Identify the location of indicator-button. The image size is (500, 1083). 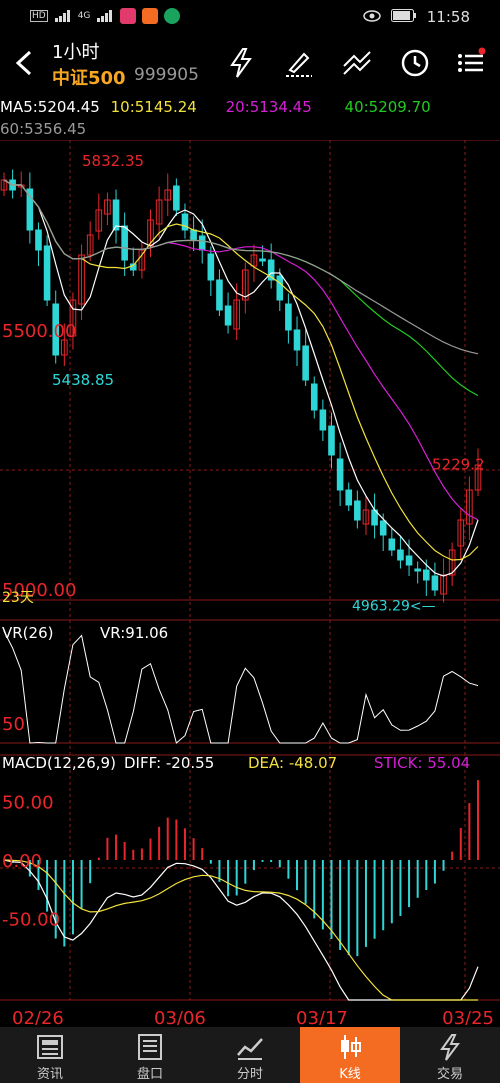
(357, 63).